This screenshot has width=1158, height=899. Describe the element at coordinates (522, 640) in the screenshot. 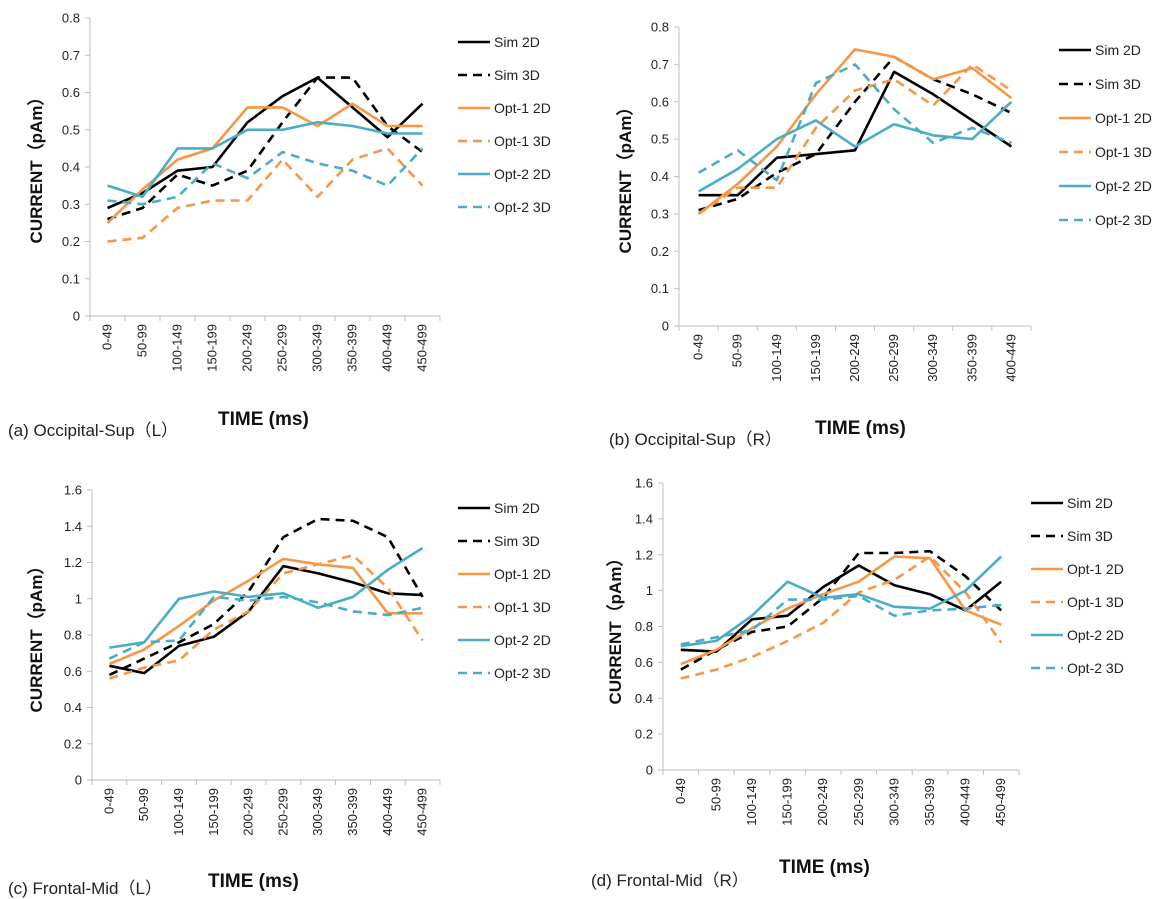

I see `legend-label-opt-2-2d: Opt-2 2D` at that location.